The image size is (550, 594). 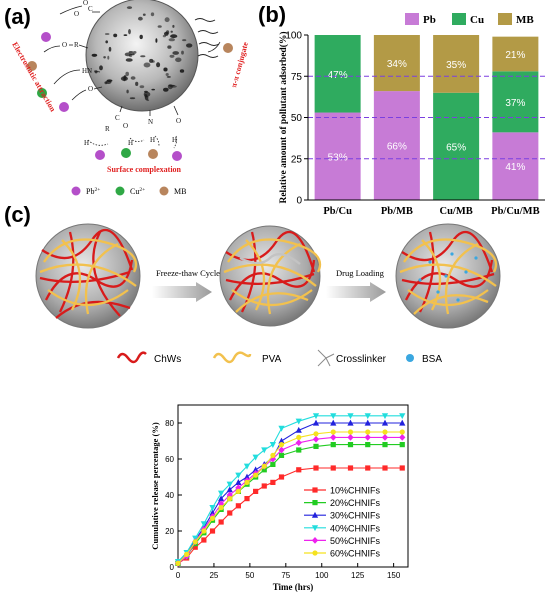 What do you see at coordinates (283, 117) in the screenshot?
I see `y-axis-title: Relative amount of pollutant adsorbed(%)` at bounding box center [283, 117].